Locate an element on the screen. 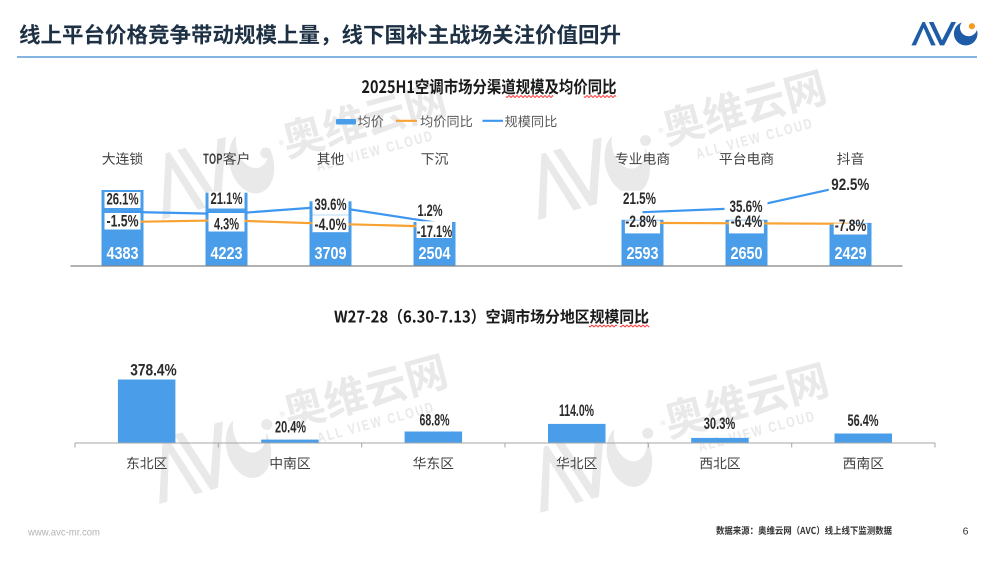 Image resolution: width=1000 pixels, height=562 pixels. svg-text: 378.4% is located at coordinates (153, 370).